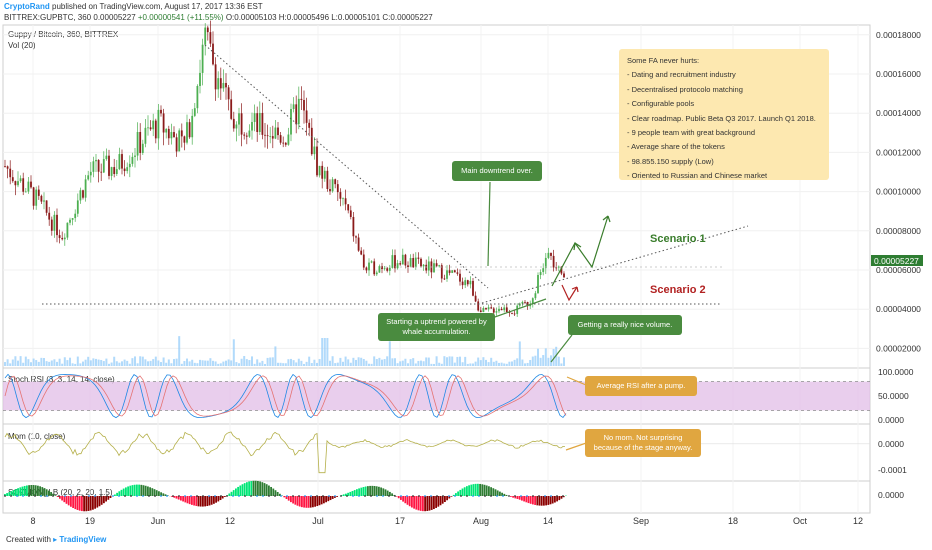 This screenshot has height=550, width=932. What do you see at coordinates (230, 521) in the screenshot?
I see `x-tick-label: 12` at bounding box center [230, 521].